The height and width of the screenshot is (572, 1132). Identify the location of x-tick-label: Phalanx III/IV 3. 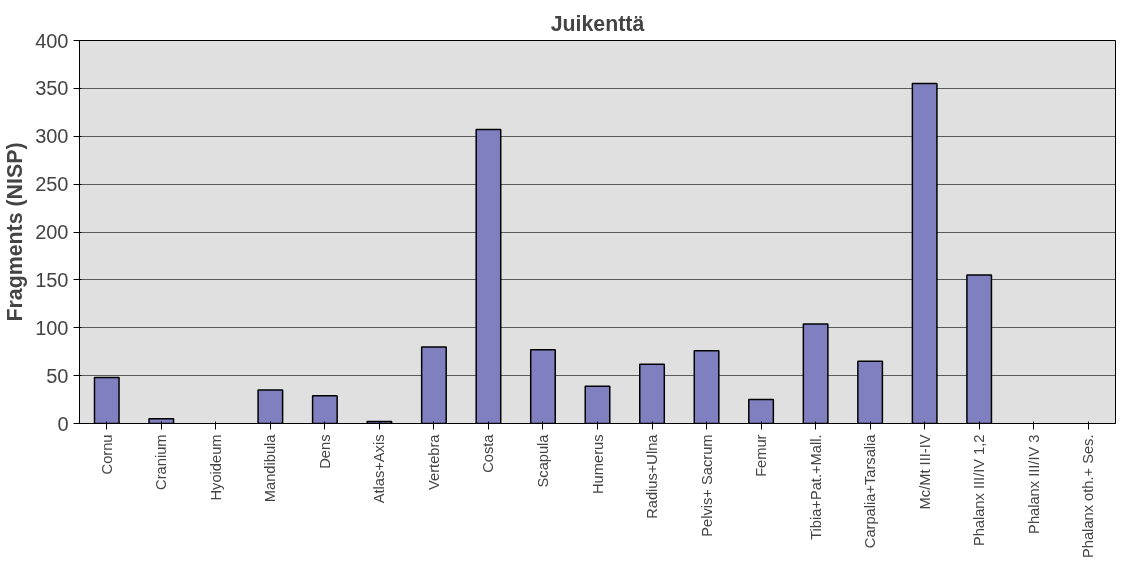
(1033, 484).